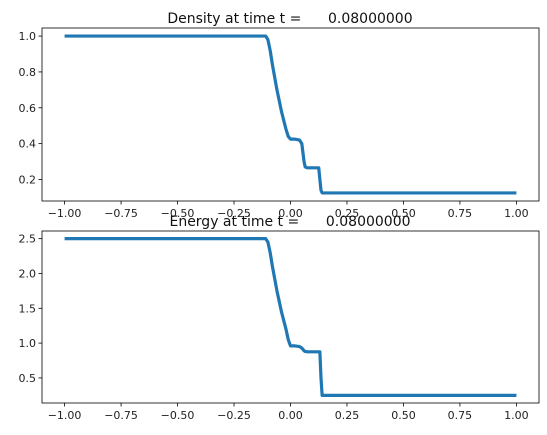 The image size is (547, 435). Describe the element at coordinates (289, 222) in the screenshot. I see `energy-plot-title: Energy at time t = 0.08000000` at that location.